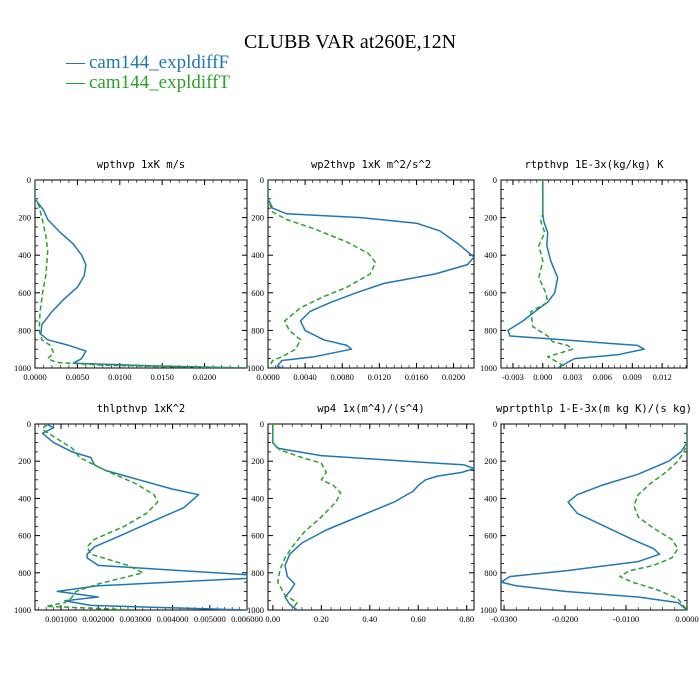 Image resolution: width=700 pixels, height=700 pixels. Describe the element at coordinates (542, 377) in the screenshot. I see `x-tick-label: 0.000` at that location.